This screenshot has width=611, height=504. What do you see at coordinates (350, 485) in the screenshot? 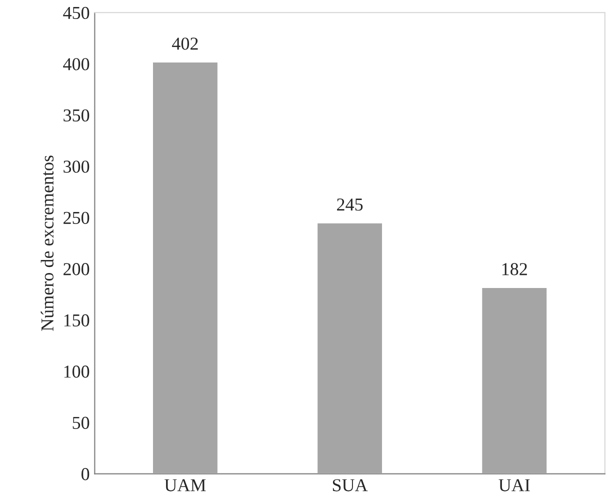
I see `x-tick-label: SUA` at bounding box center [350, 485].